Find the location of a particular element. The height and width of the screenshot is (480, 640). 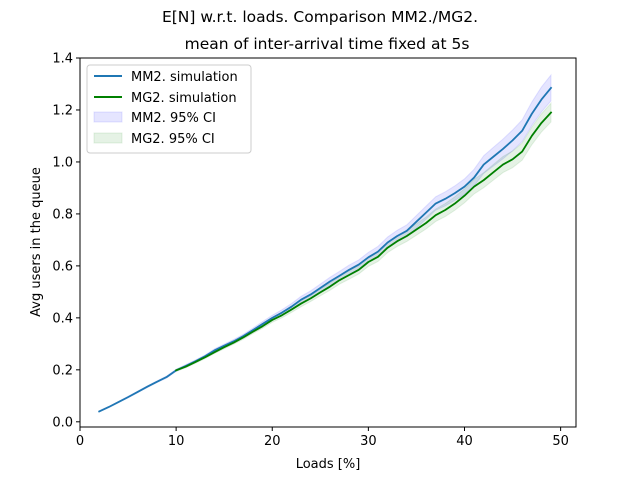

x-tick-label: 20 is located at coordinates (272, 441).